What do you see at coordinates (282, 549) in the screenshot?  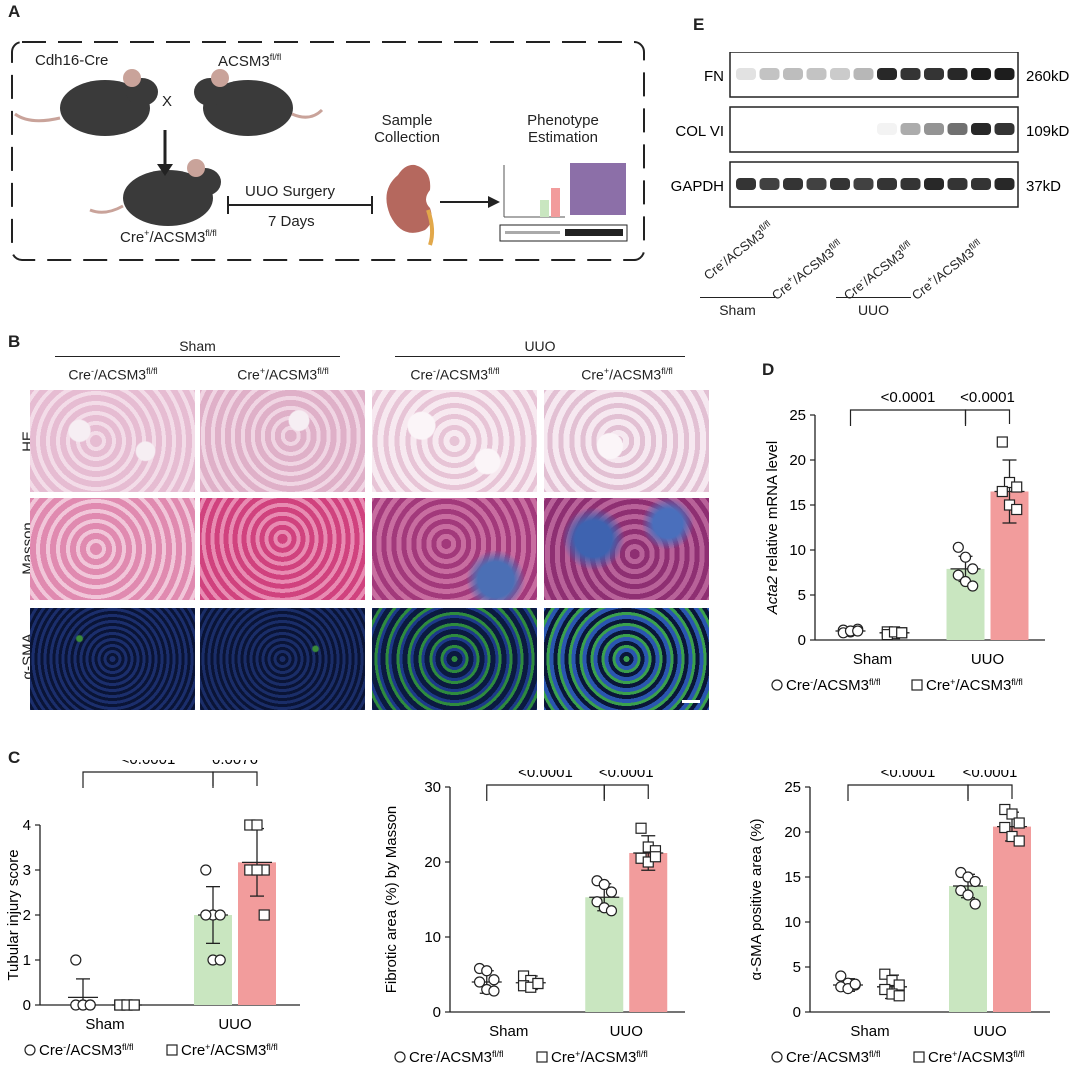 I see `histo-masson-sham-pos` at bounding box center [282, 549].